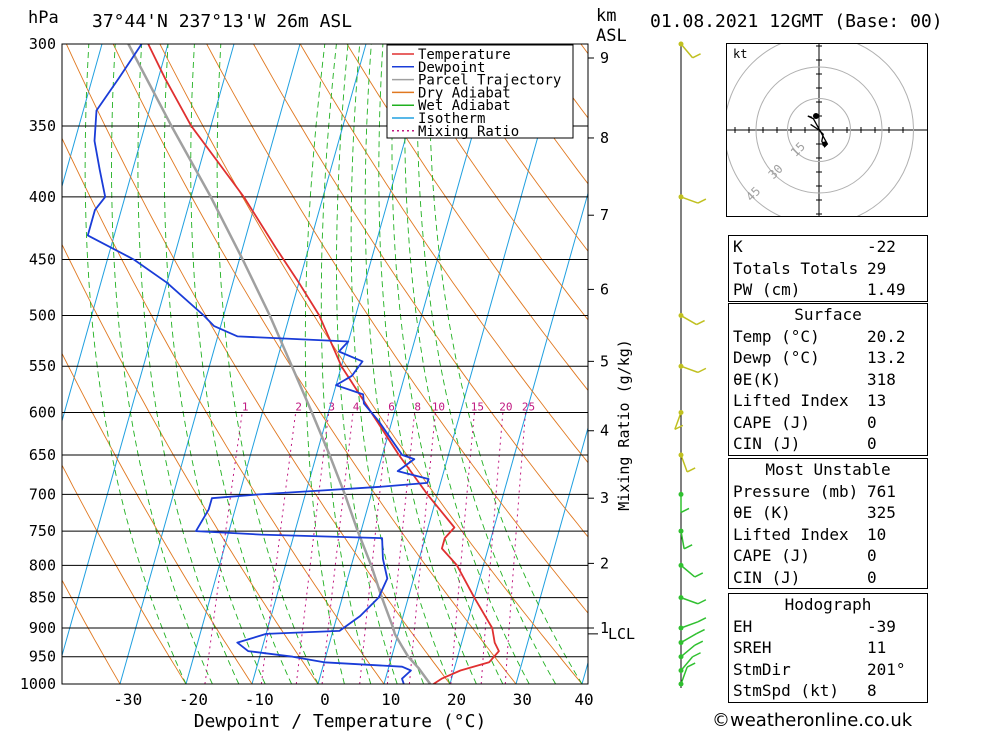  I want to click on index-row: PW (cm) 1.49, so click(828, 290).